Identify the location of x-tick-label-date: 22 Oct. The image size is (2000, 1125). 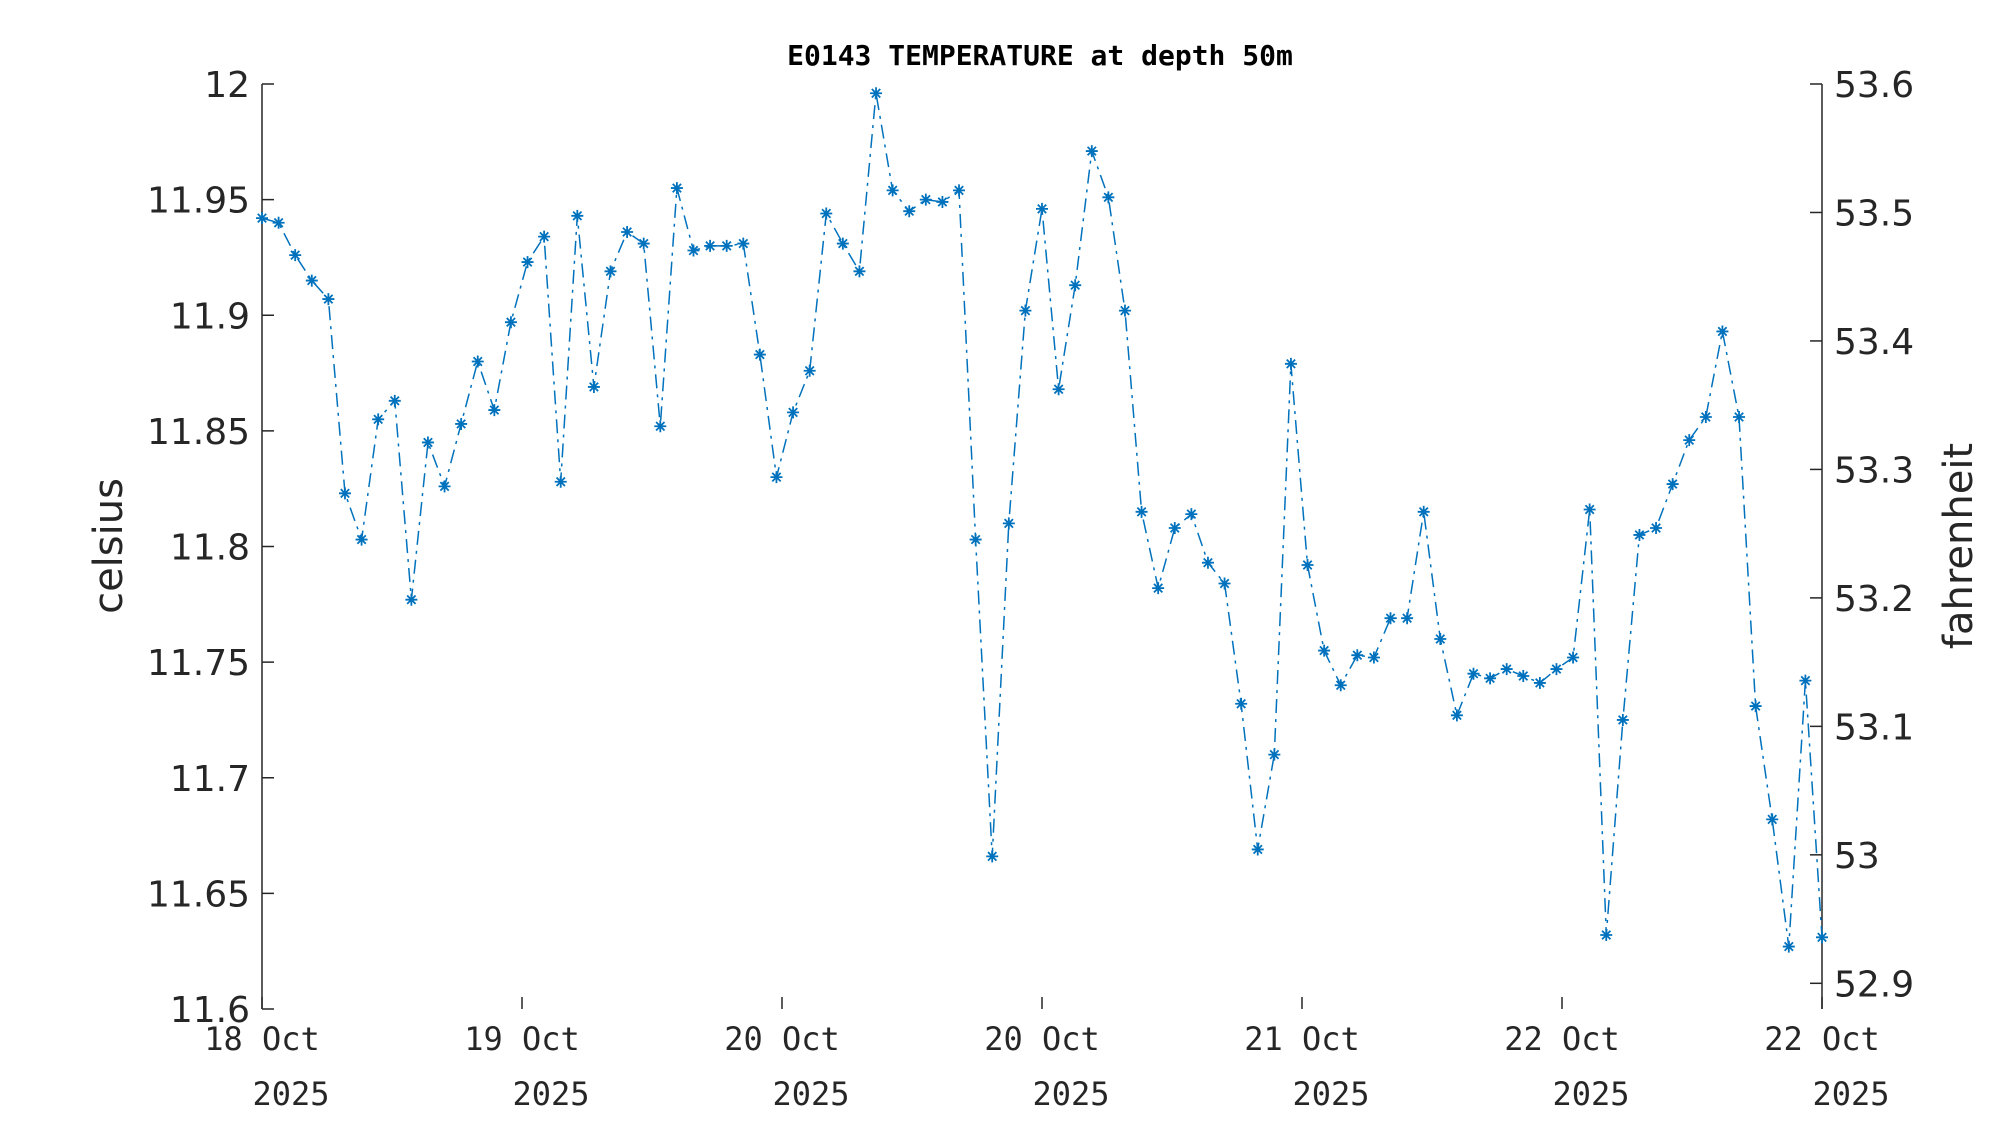
(1562, 1039).